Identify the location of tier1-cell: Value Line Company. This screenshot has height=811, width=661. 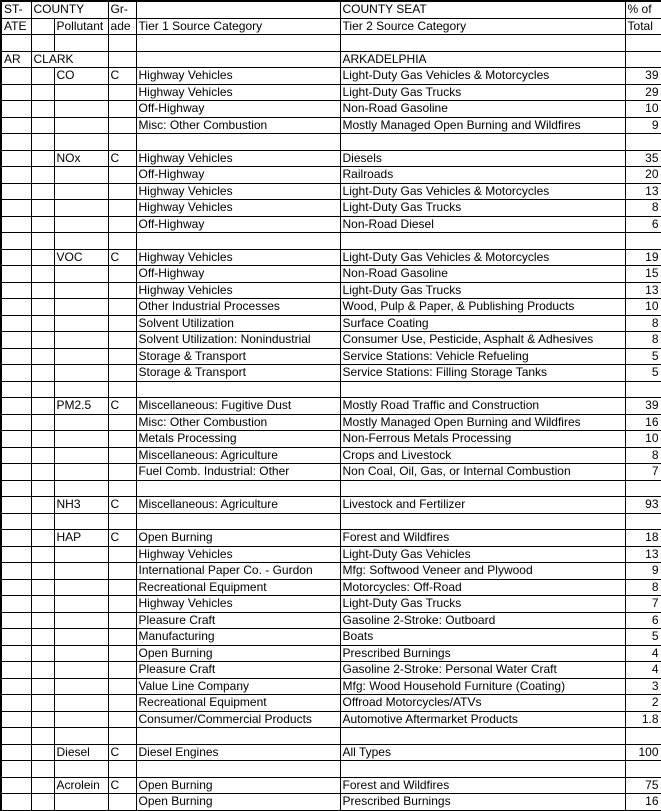
(238, 686).